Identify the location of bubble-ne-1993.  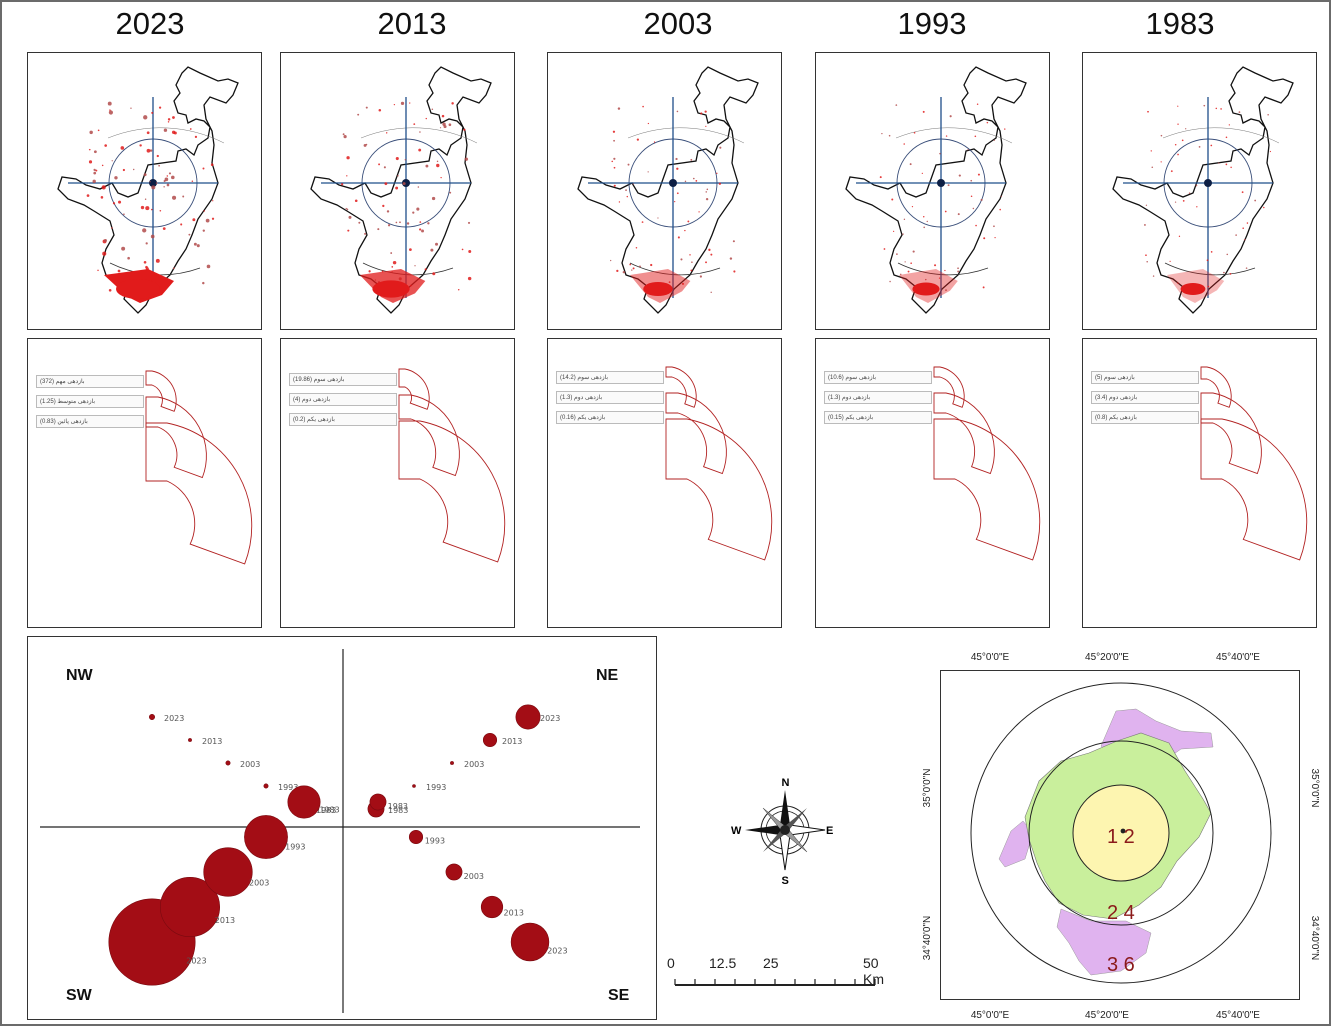
(414, 786).